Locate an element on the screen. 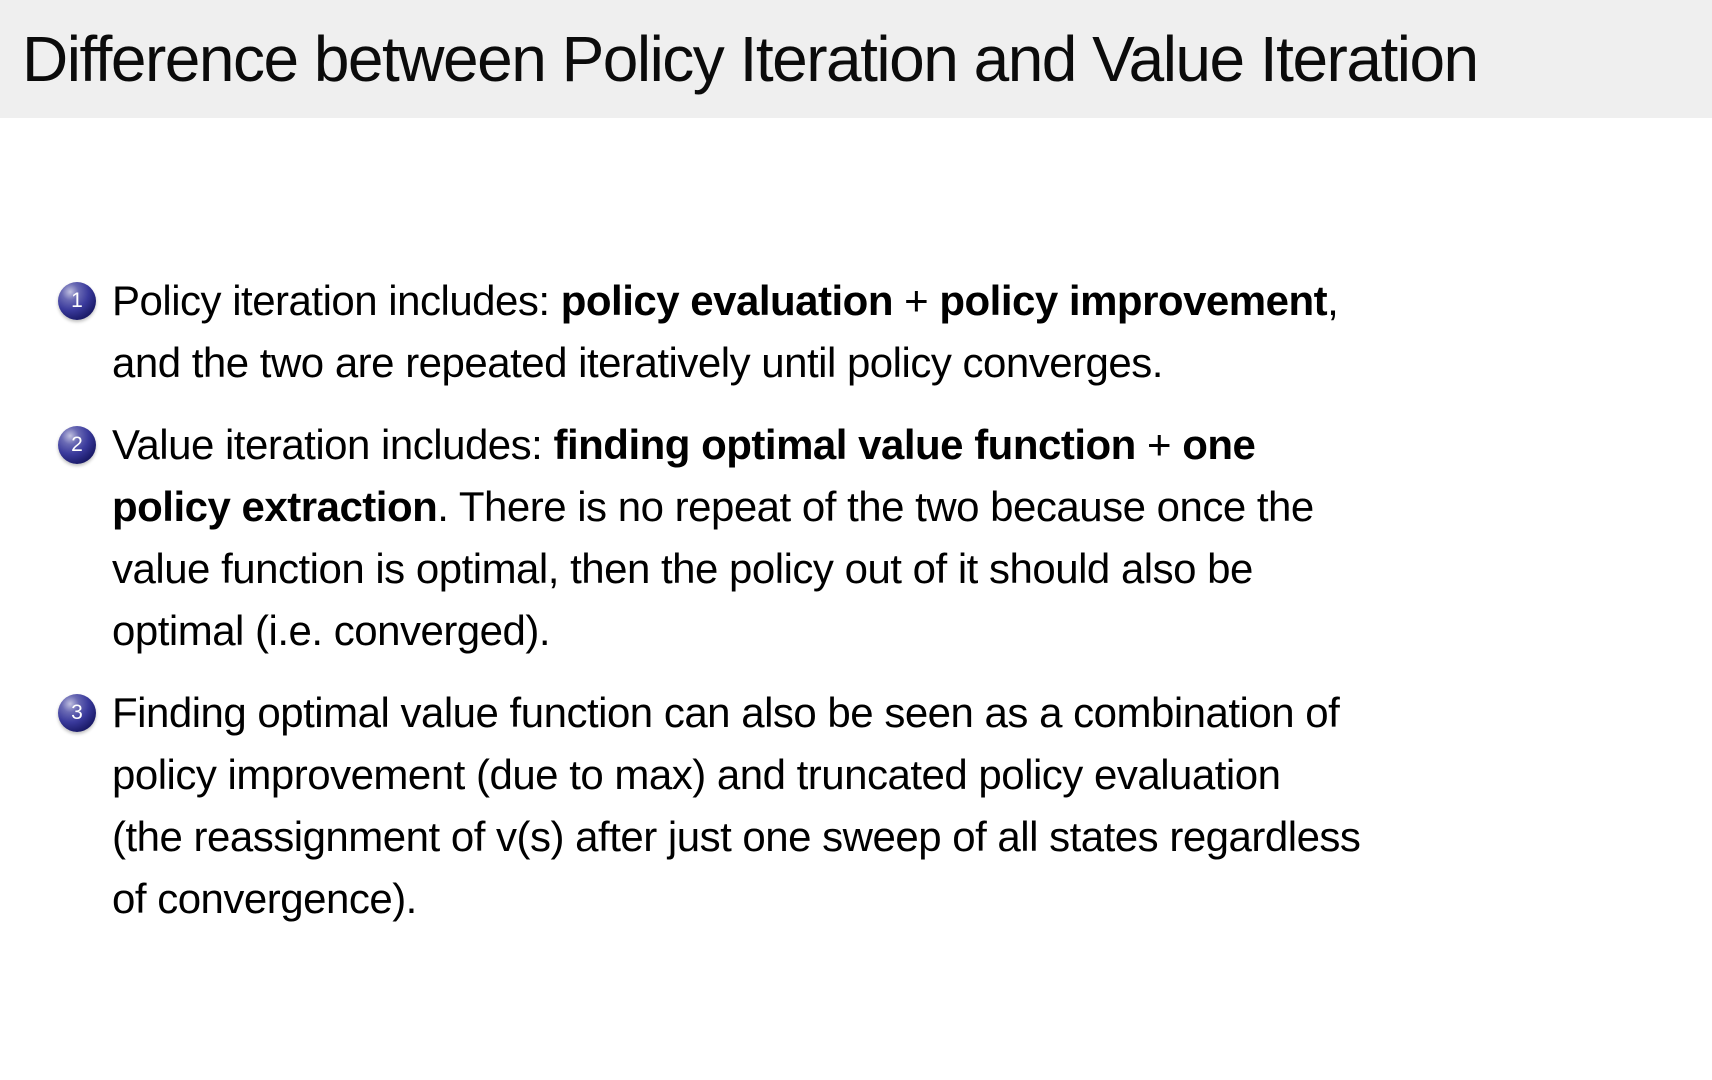  item-number-badge: 1 is located at coordinates (77, 301).